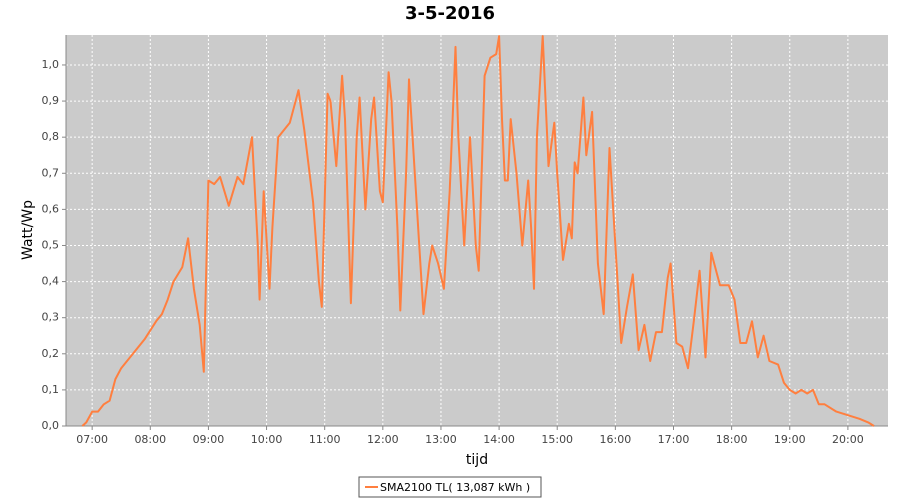 The height and width of the screenshot is (504, 900). What do you see at coordinates (732, 439) in the screenshot?
I see `x-tick-label: 18:00` at bounding box center [732, 439].